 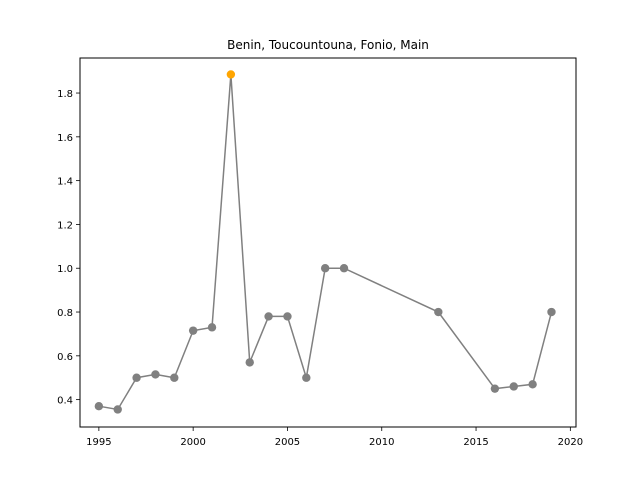 What do you see at coordinates (475, 442) in the screenshot?
I see `x-tick-label: 2015` at bounding box center [475, 442].